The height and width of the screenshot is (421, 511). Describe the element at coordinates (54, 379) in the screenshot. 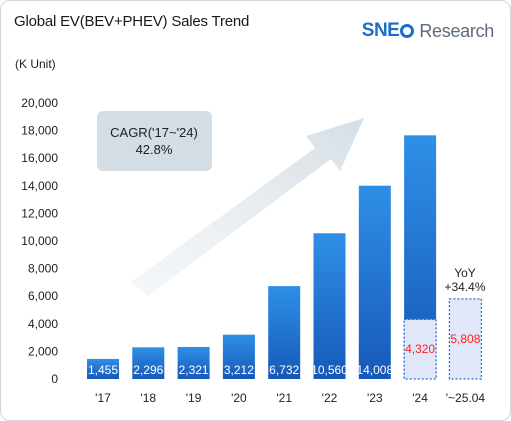

I see `y-tick-label: 0` at that location.